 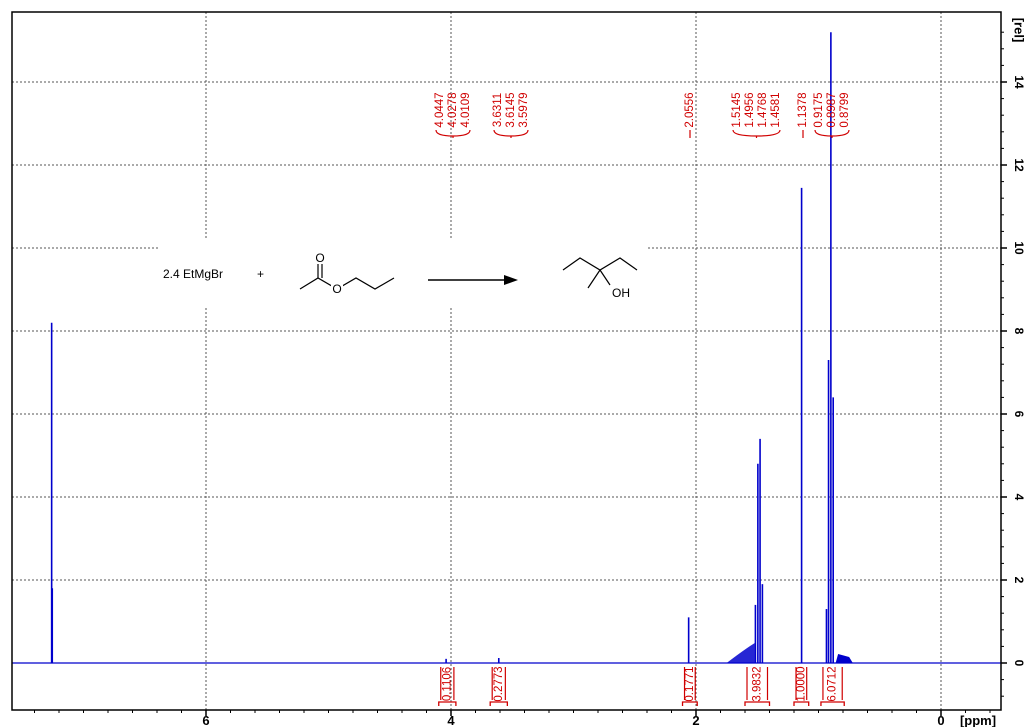 What do you see at coordinates (605, 277) in the screenshot?
I see `hydroxyl-bond` at bounding box center [605, 277].